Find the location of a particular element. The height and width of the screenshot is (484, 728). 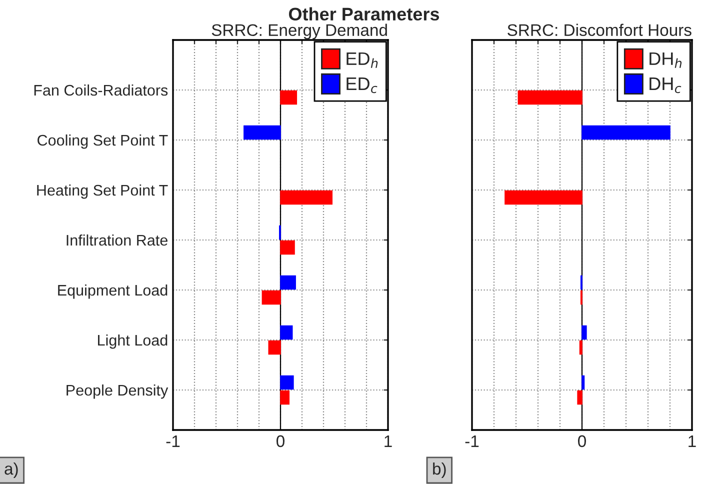

chart-subtitle: SRRC: Discomfort Hours is located at coordinates (600, 30).